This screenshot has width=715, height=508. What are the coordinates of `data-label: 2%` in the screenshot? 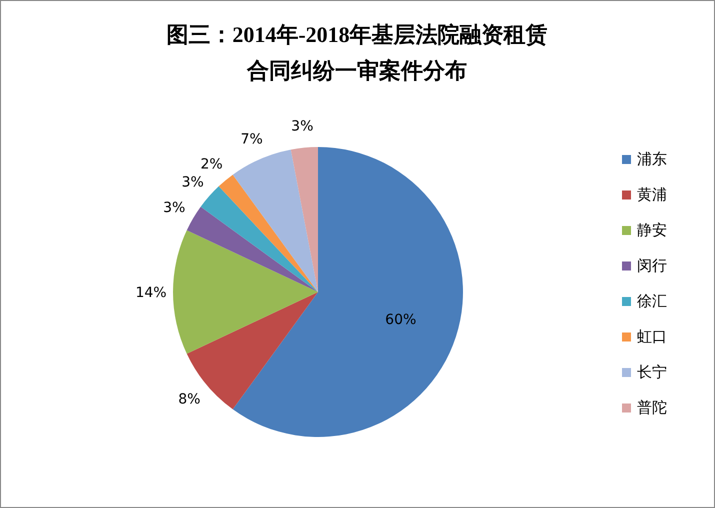 It's located at (211, 164).